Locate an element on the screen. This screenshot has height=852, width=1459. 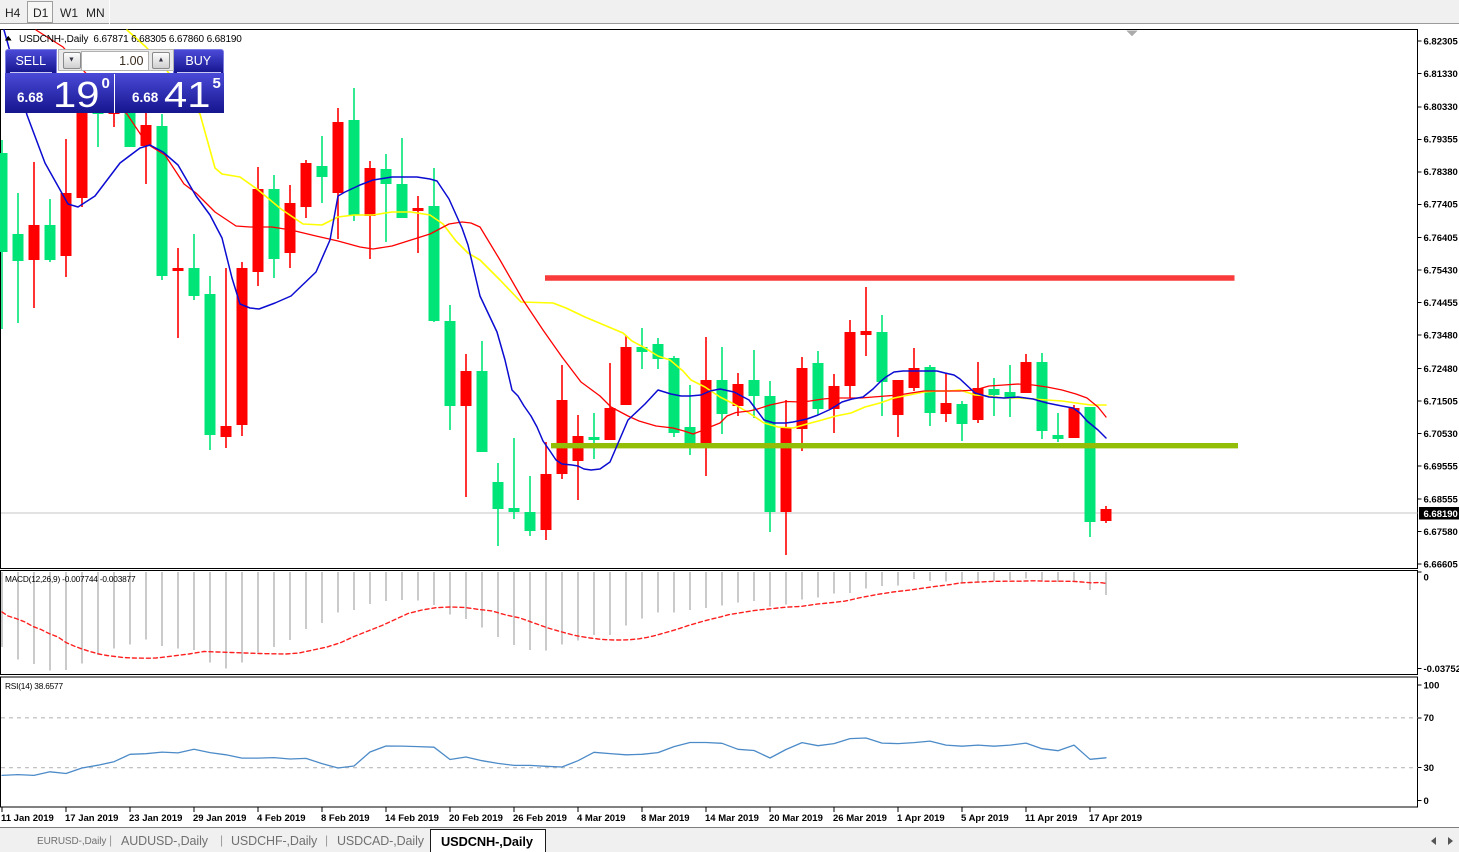
svg-text: 100 is located at coordinates (1432, 685).